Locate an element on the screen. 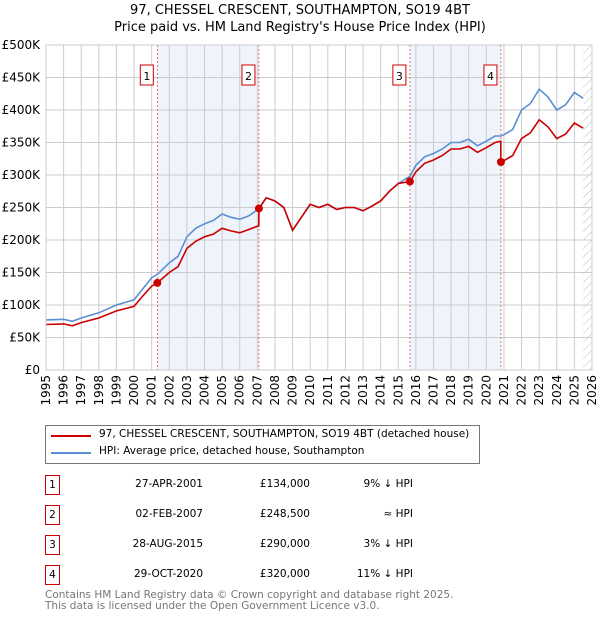 The width and height of the screenshot is (600, 620). x-tick-label: 2008 is located at coordinates (275, 390).